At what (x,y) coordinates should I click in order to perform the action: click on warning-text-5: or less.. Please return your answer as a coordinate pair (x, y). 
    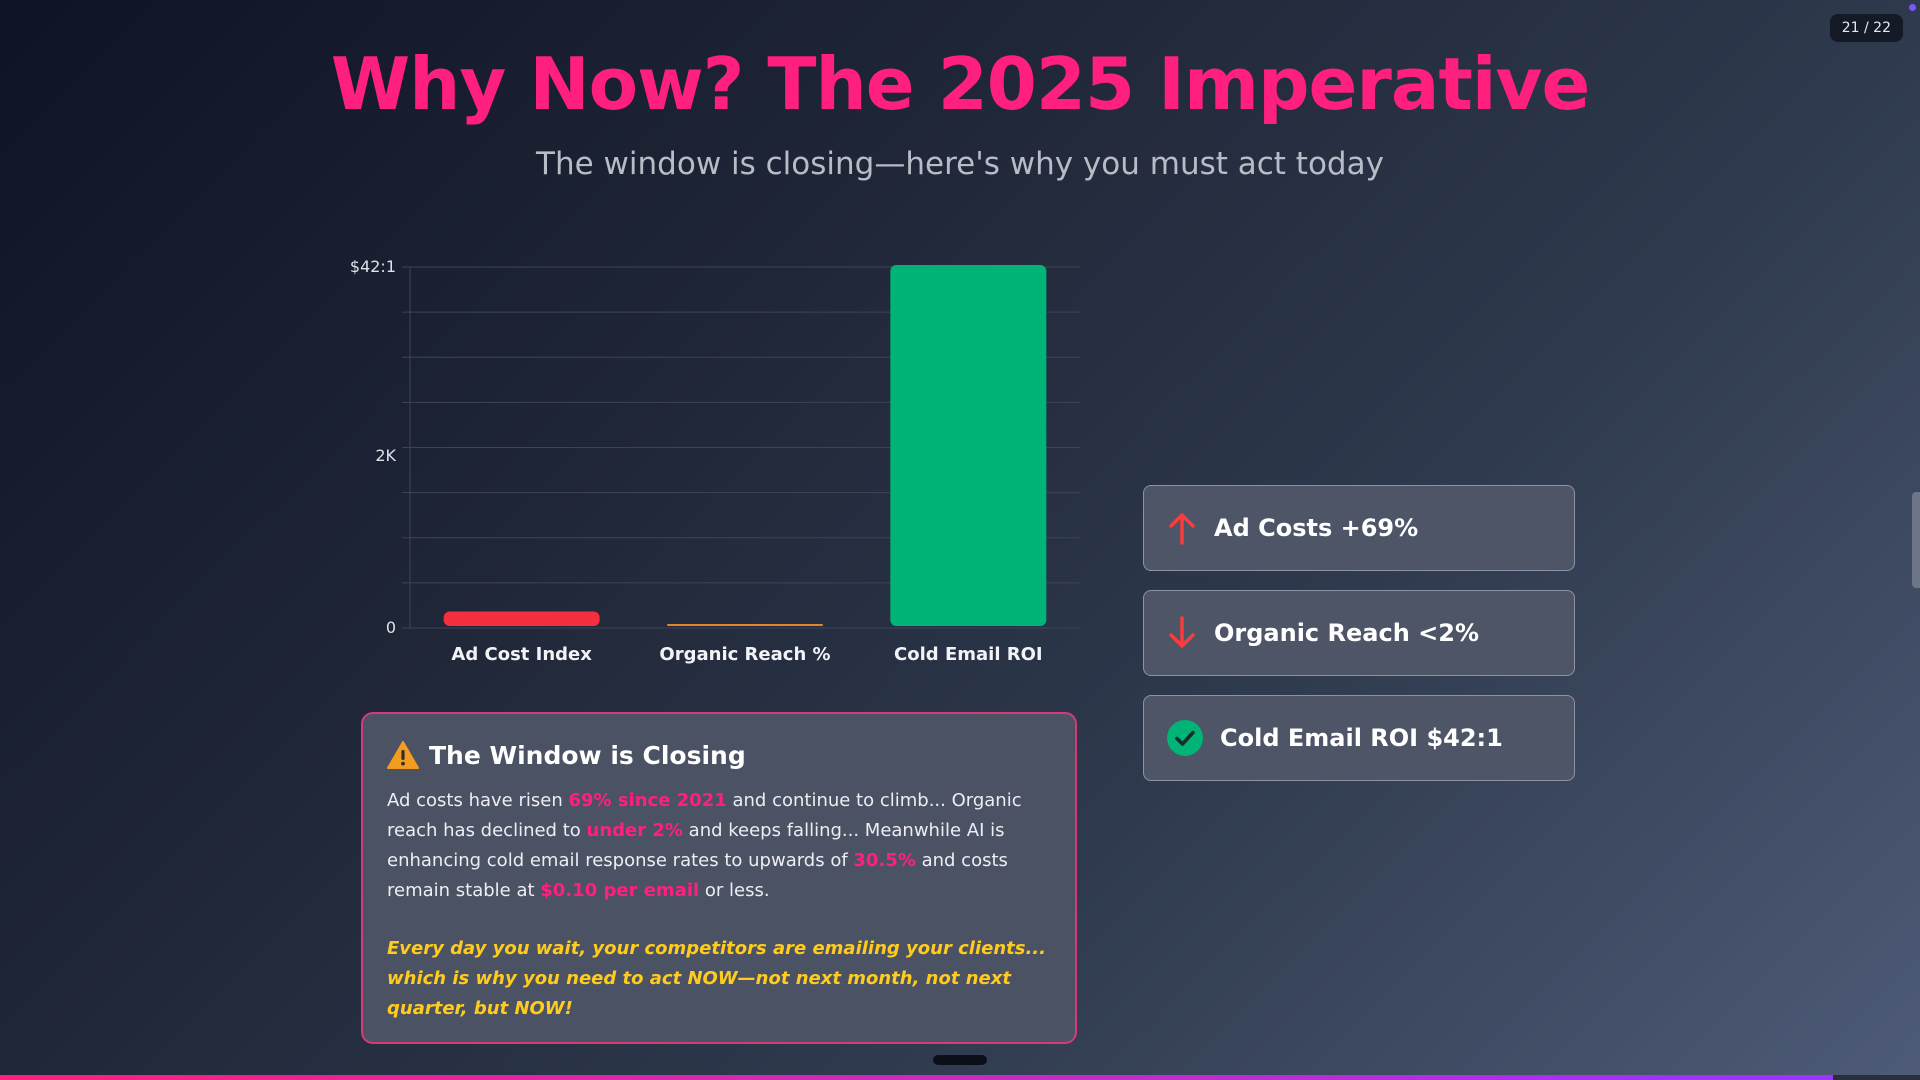
    Looking at the image, I should click on (734, 890).